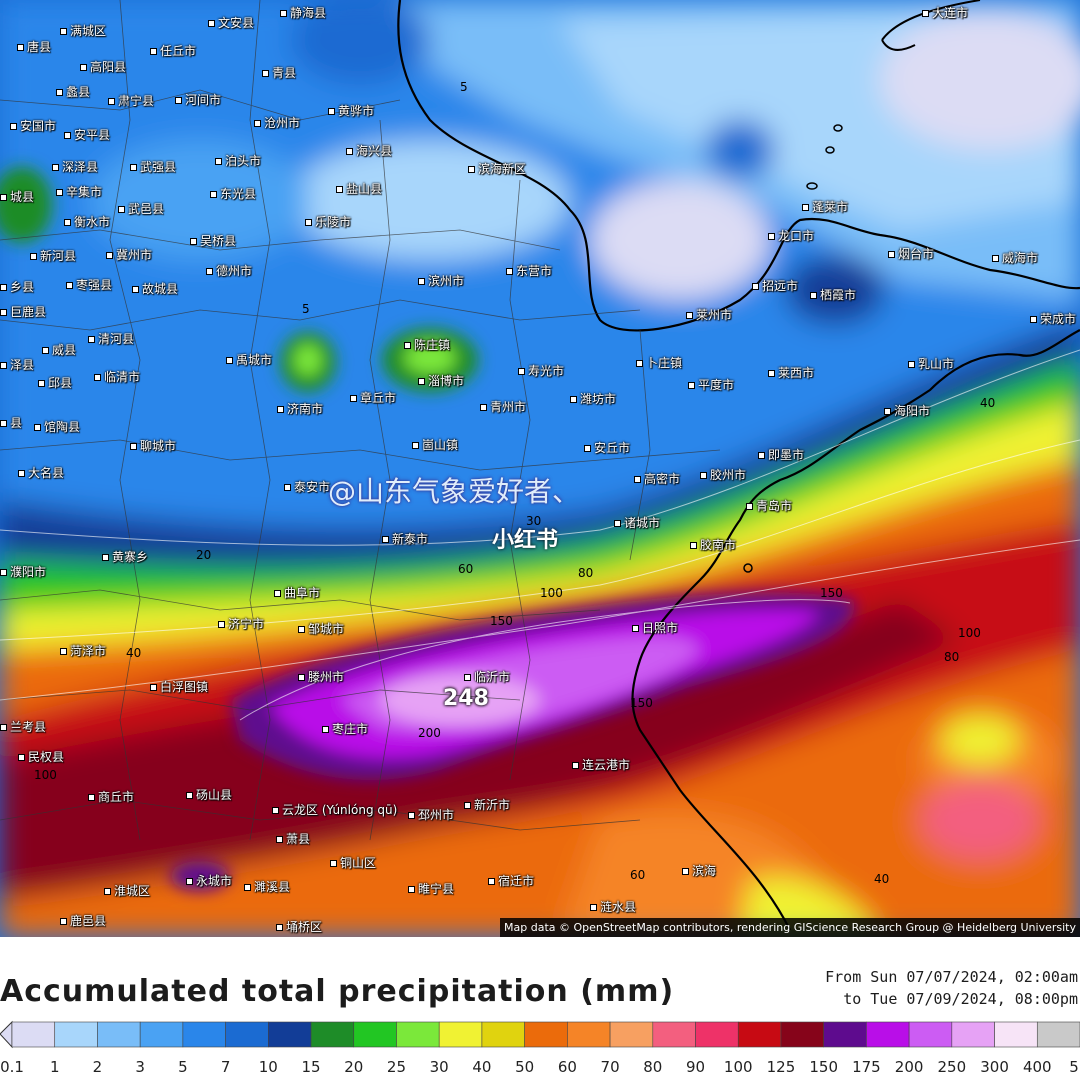 Image resolution: width=1080 pixels, height=1080 pixels. Describe the element at coordinates (311, 1067) in the screenshot. I see `legend-tick-label: 15` at that location.